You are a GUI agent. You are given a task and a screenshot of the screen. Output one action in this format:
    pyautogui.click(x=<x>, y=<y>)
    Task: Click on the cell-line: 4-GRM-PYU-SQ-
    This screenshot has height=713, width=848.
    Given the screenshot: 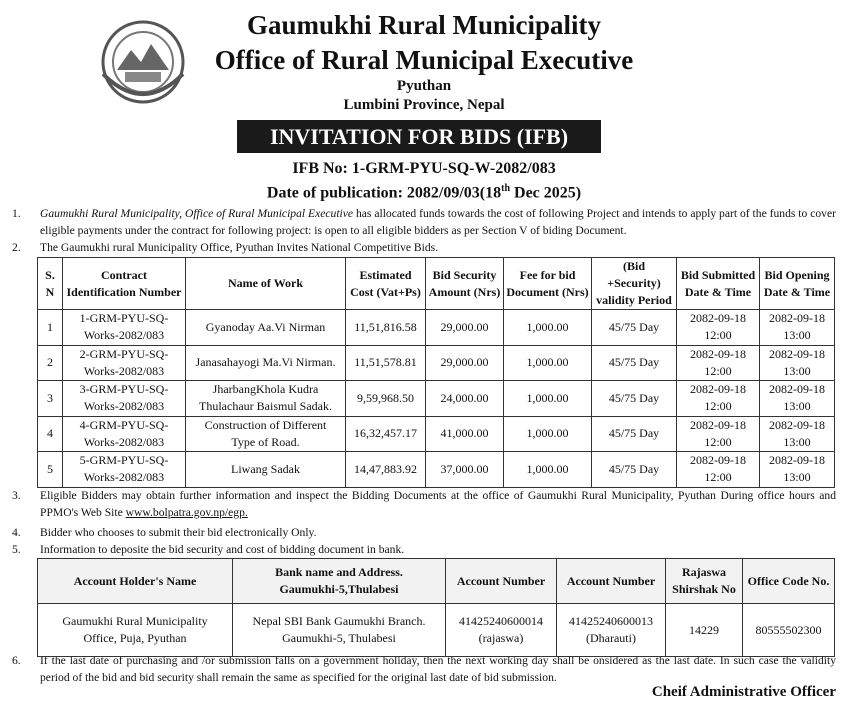 What is the action you would take?
    pyautogui.click(x=124, y=424)
    